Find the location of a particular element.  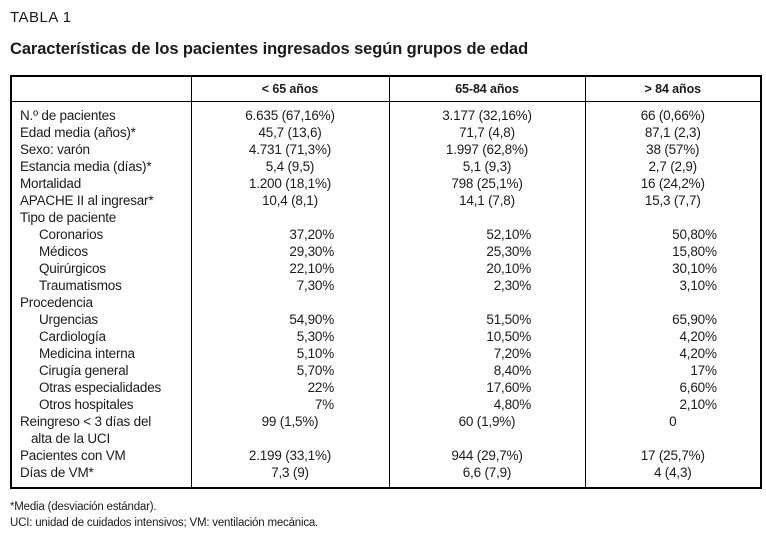

row-label-line2: alta de la UCI is located at coordinates (70, 438).